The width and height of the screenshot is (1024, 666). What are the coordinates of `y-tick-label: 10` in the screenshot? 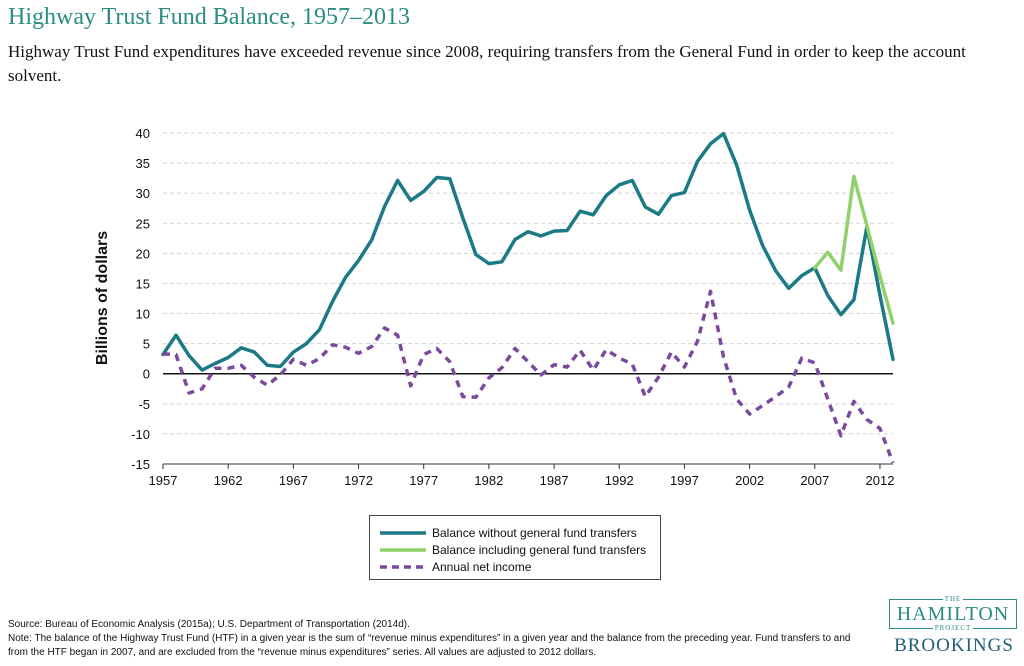 It's located at (143, 314).